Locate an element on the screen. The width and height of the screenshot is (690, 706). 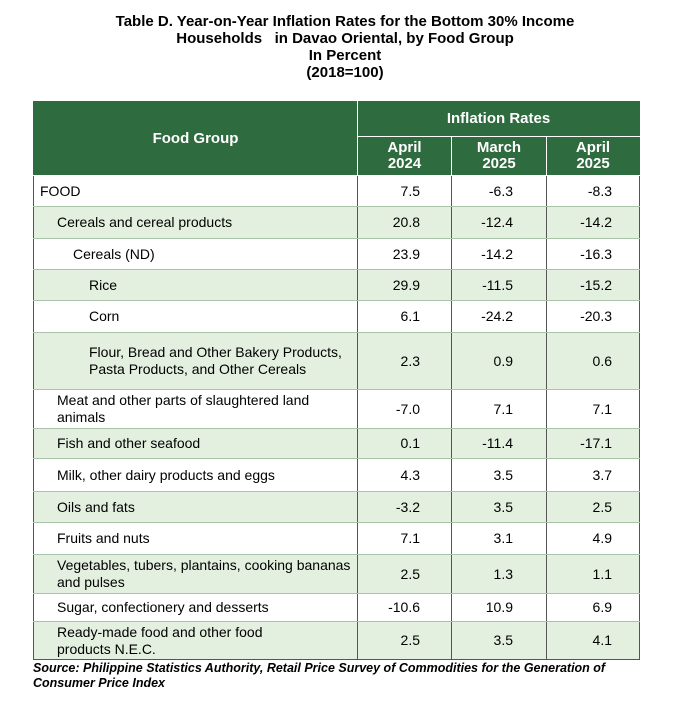
value-march-2025: -6.3 is located at coordinates (499, 191).